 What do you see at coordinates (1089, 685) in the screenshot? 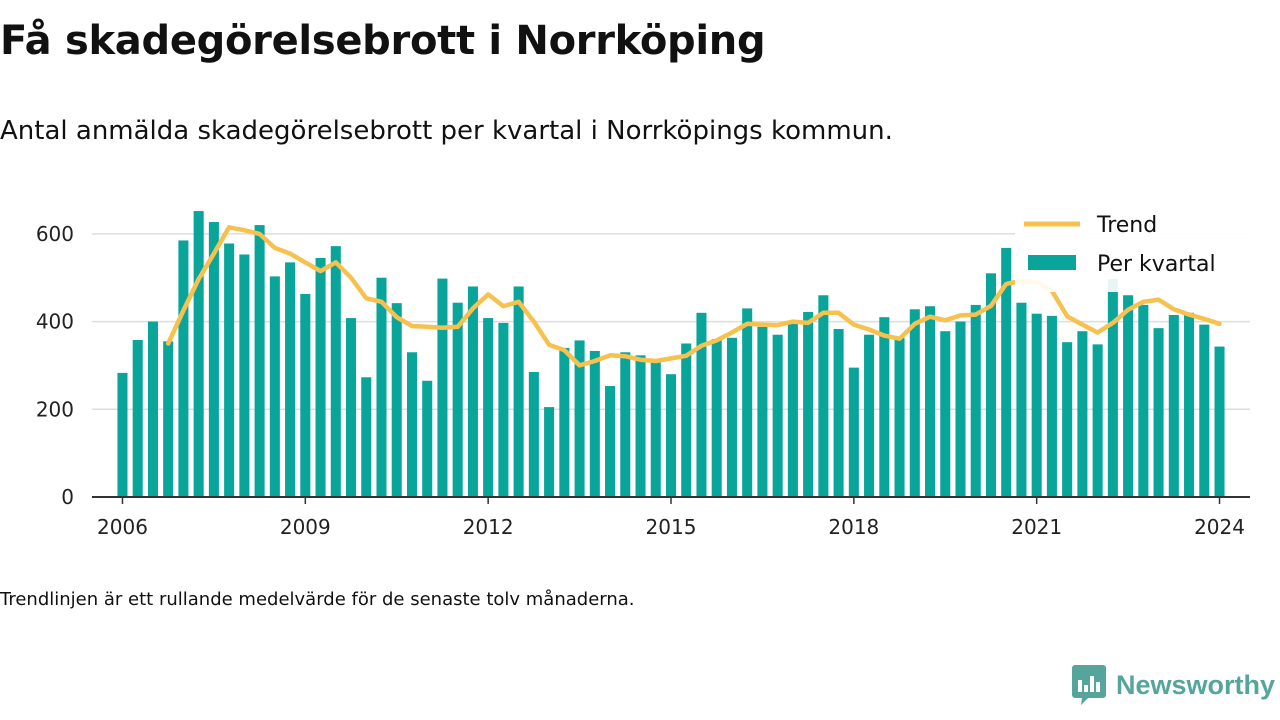
I see `newsworthy-logo-icon` at bounding box center [1089, 685].